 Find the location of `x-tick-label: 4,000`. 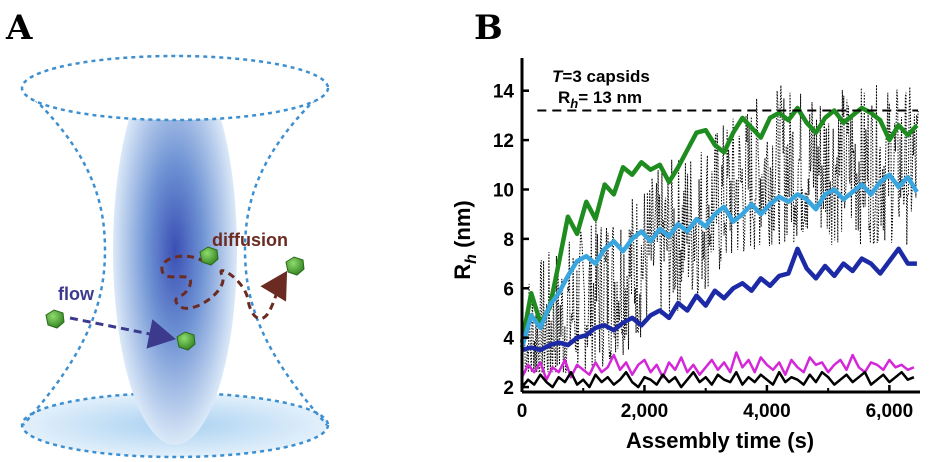

x-tick-label: 4,000 is located at coordinates (767, 411).